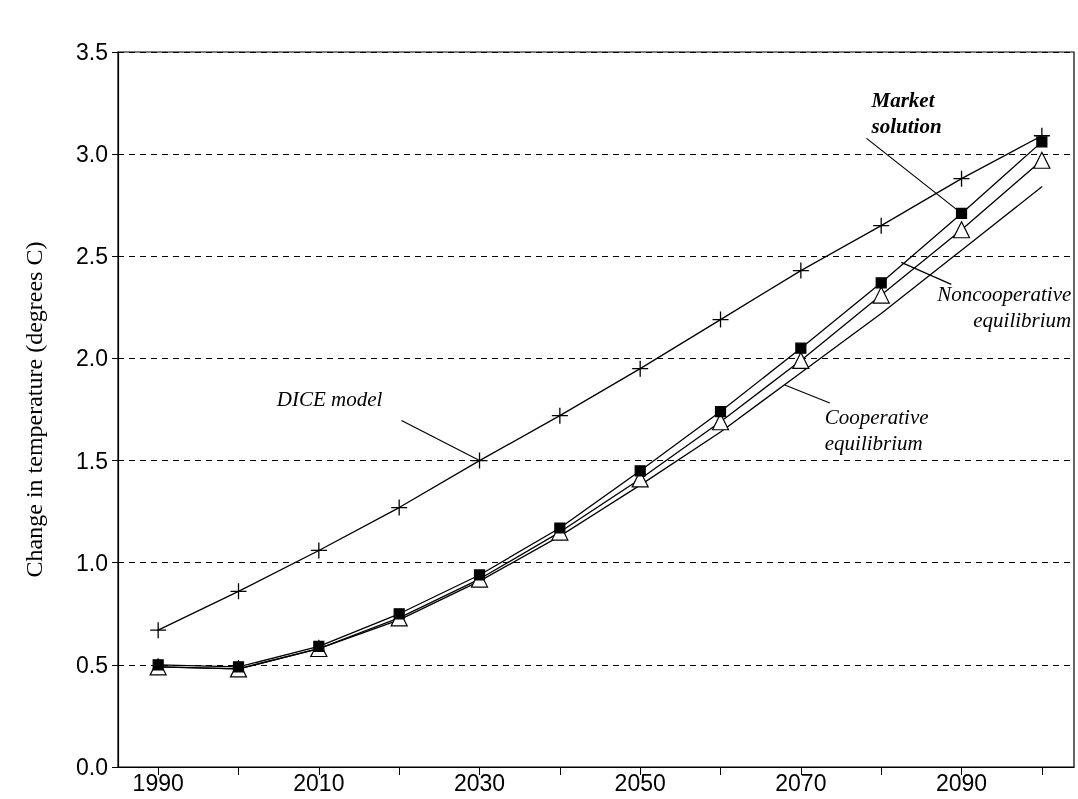 The image size is (1078, 799). I want to click on y-tick-label: 2.5, so click(92, 256).